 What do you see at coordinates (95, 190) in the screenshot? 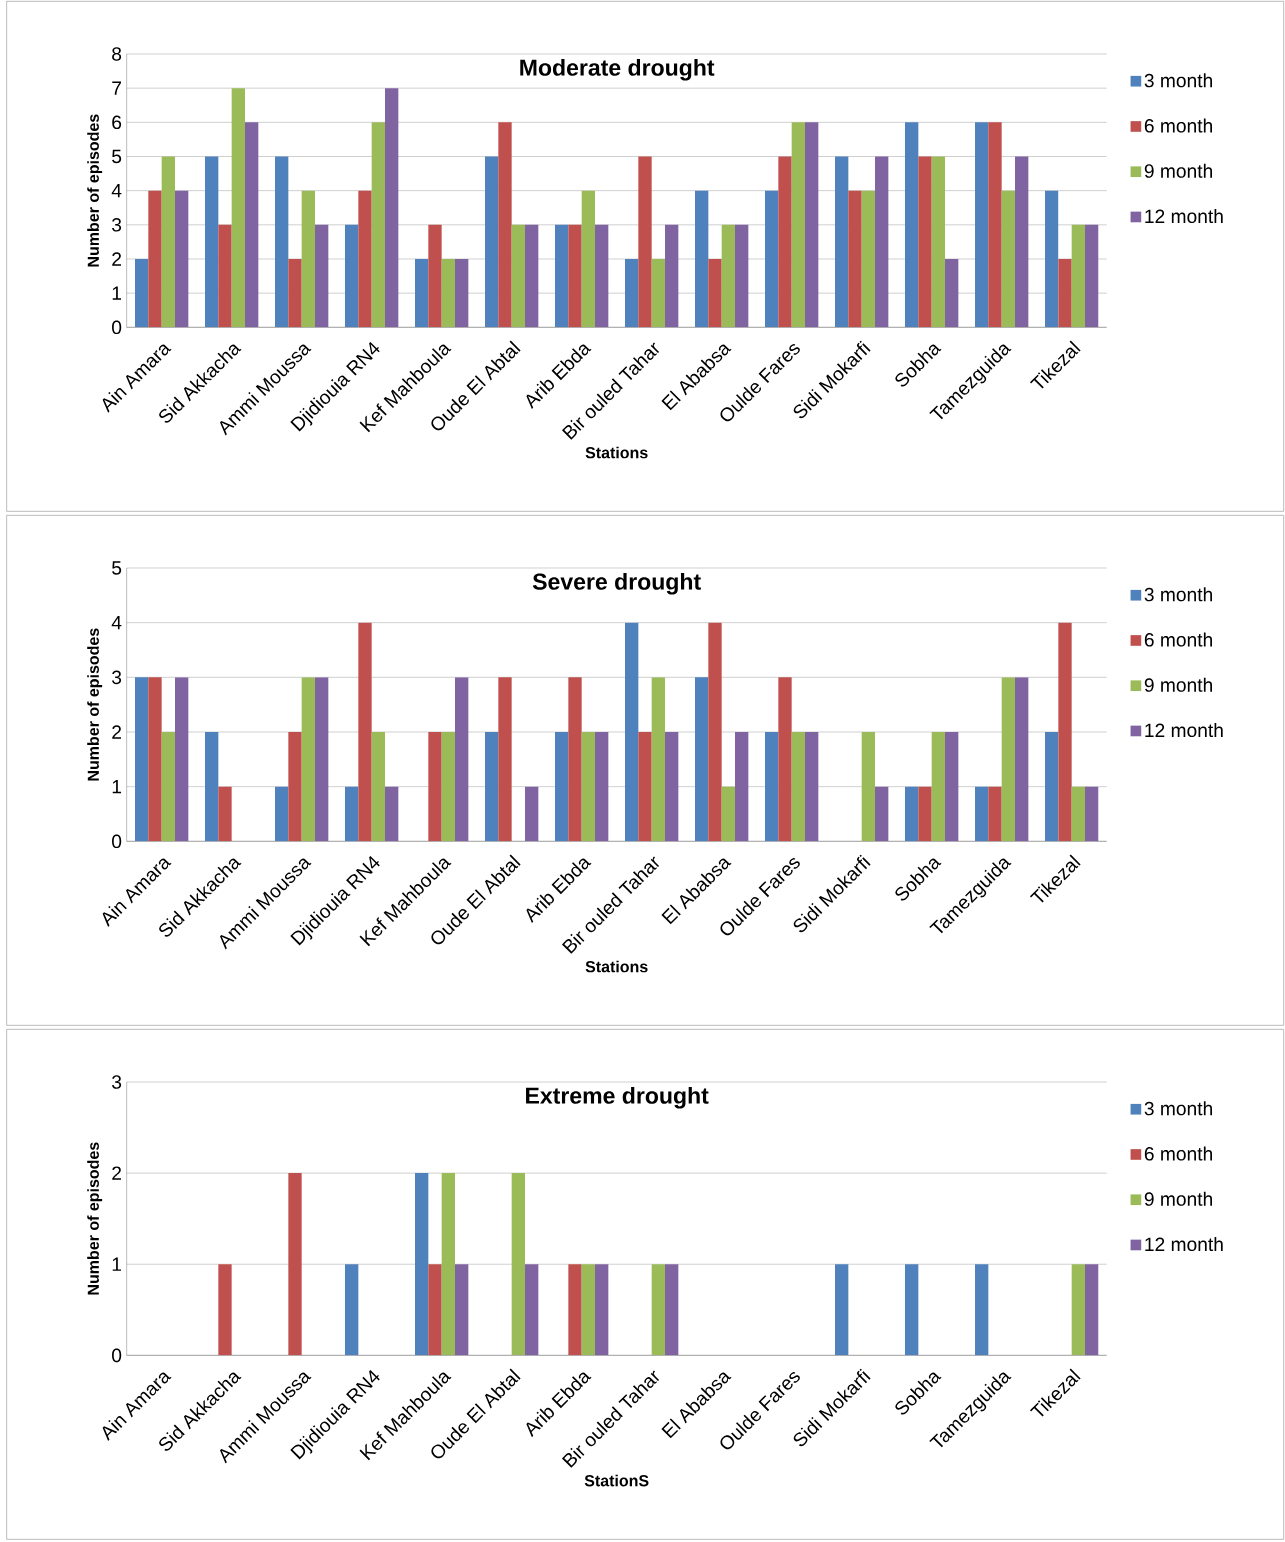
I see `y-axis-title: Number of episodes` at bounding box center [95, 190].